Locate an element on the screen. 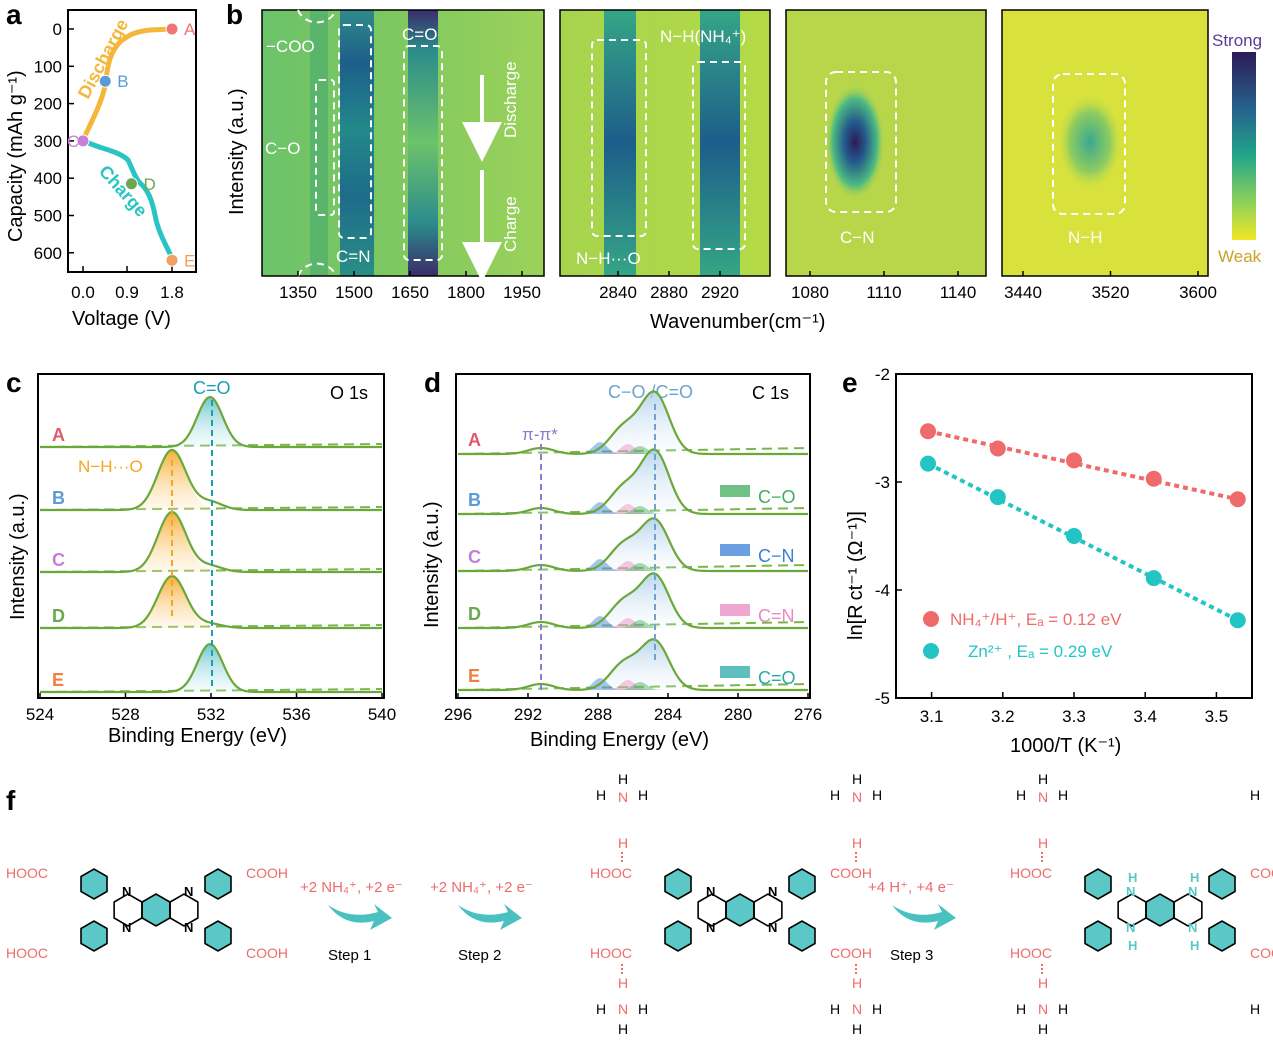  colorbar-weak-label: Weak is located at coordinates (1240, 256).